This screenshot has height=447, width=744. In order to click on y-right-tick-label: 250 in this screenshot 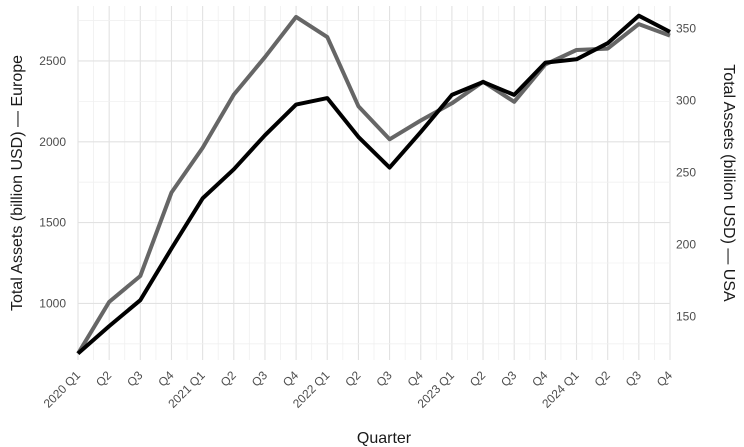, I will do `click(686, 172)`.